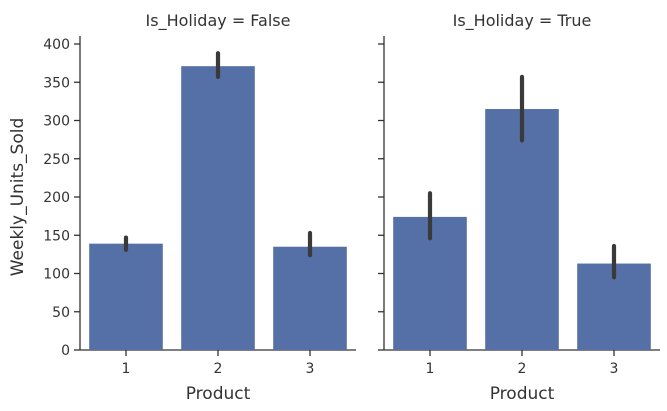  What do you see at coordinates (56, 122) in the screenshot?
I see `y-tick-label: 300` at bounding box center [56, 122].